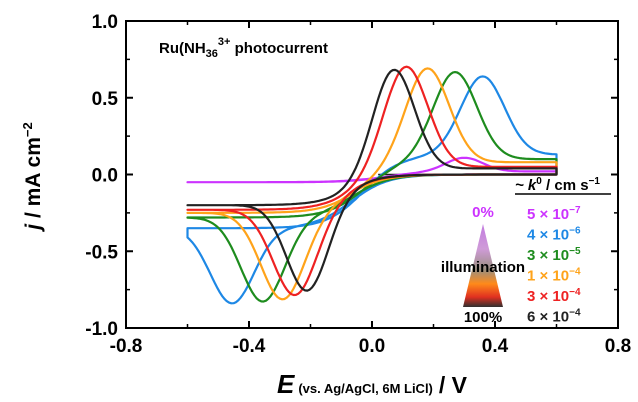 Image resolution: width=638 pixels, height=402 pixels. What do you see at coordinates (101, 252) in the screenshot?
I see `y-tick-label: -0.5` at bounding box center [101, 252].